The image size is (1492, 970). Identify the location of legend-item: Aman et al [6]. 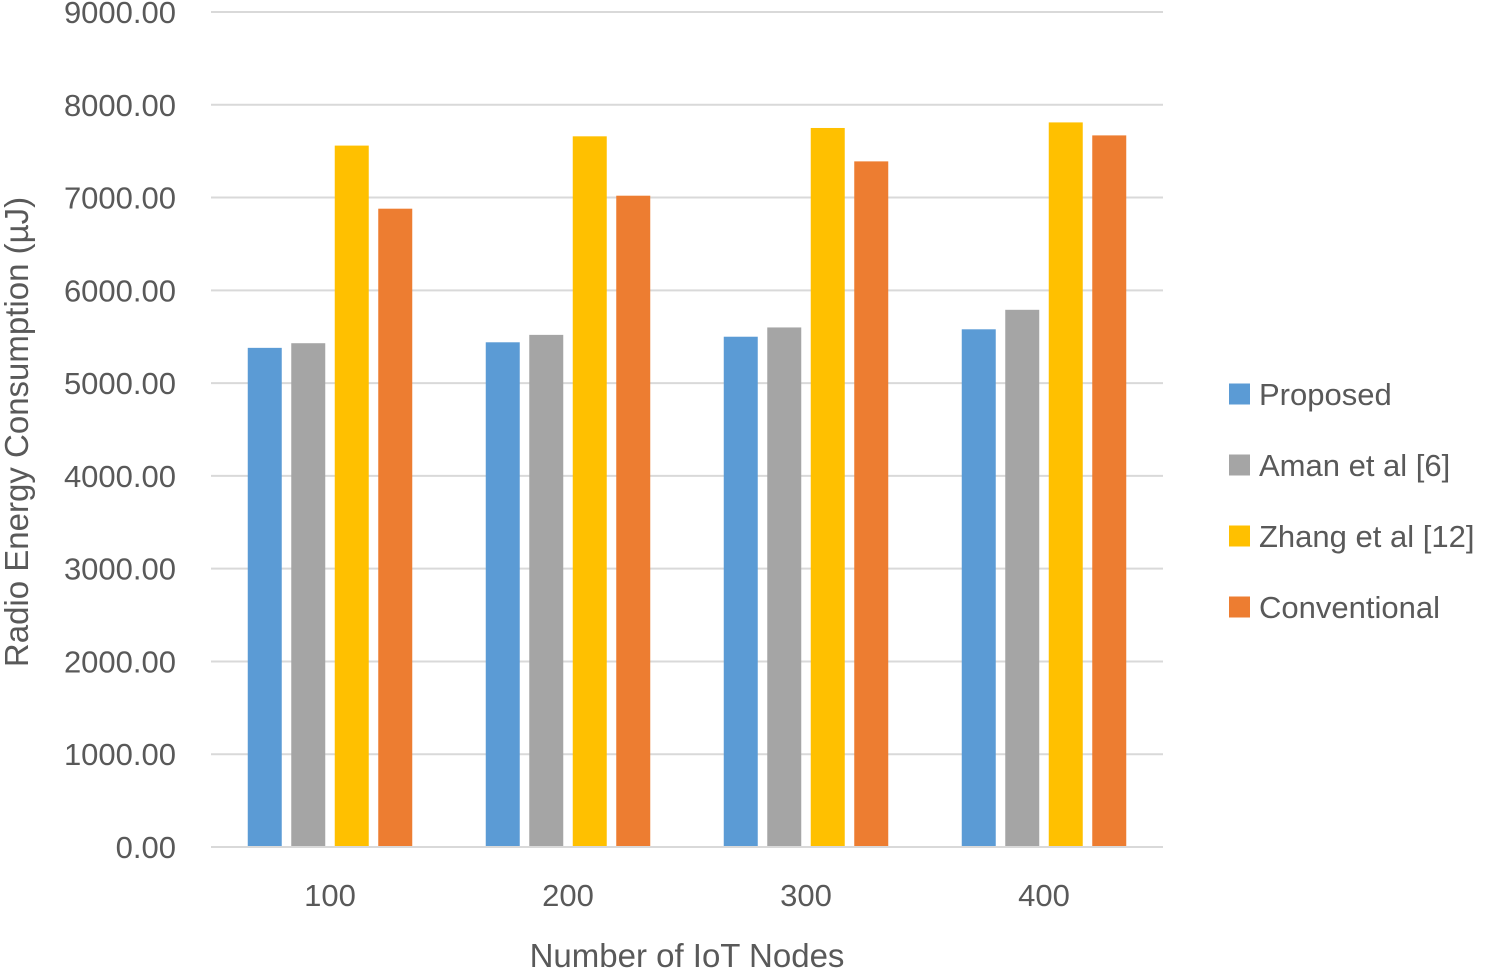
(1339, 465).